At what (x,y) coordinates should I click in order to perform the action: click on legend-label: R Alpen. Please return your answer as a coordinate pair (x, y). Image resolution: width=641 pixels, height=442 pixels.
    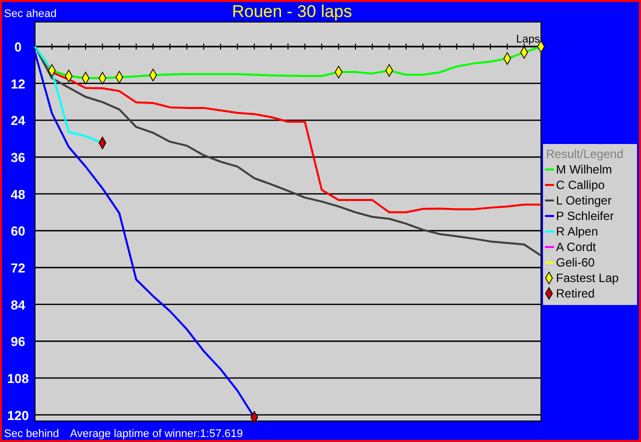
    Looking at the image, I should click on (577, 231).